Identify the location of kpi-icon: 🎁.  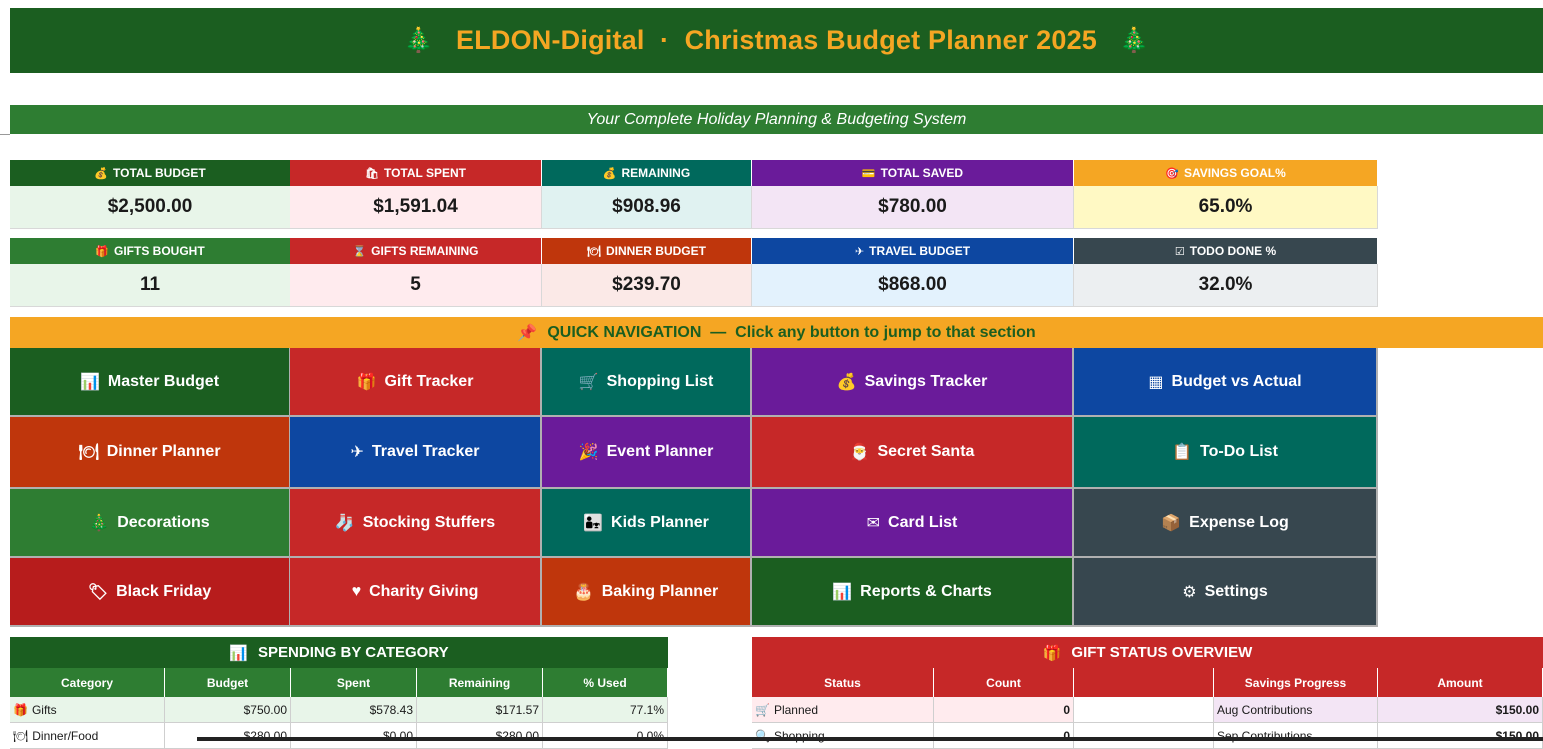
(102, 251).